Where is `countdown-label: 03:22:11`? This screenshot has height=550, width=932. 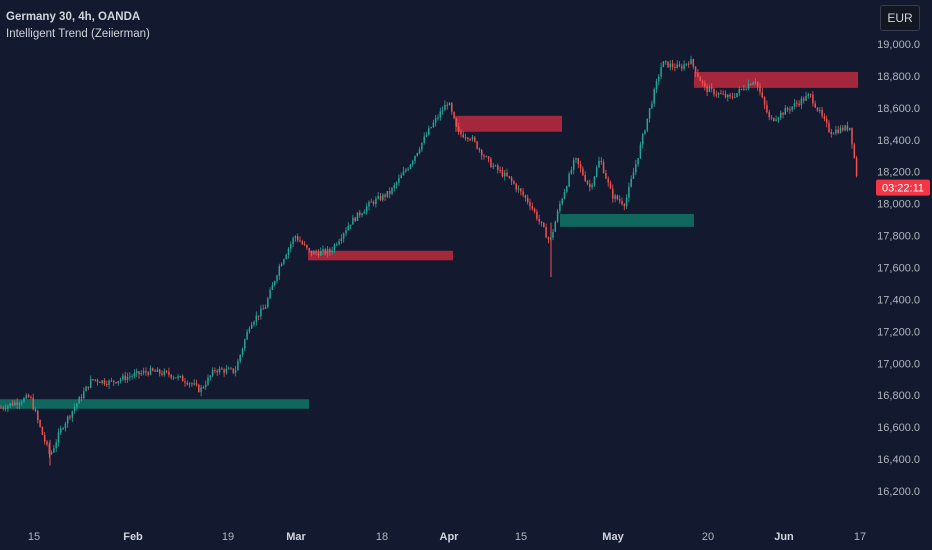
countdown-label: 03:22:11 is located at coordinates (903, 189).